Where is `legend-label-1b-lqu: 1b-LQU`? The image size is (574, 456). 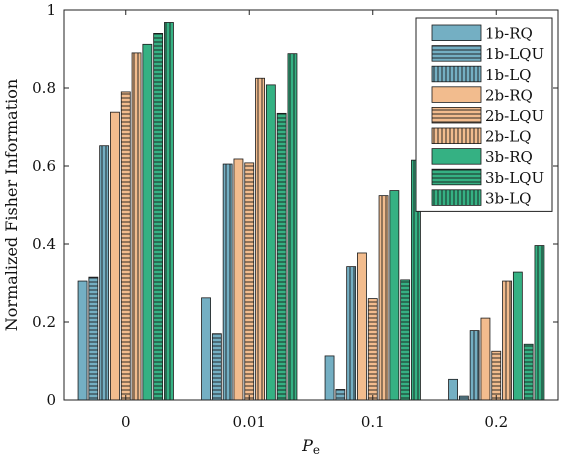 legend-label-1b-lqu: 1b-LQU is located at coordinates (514, 54).